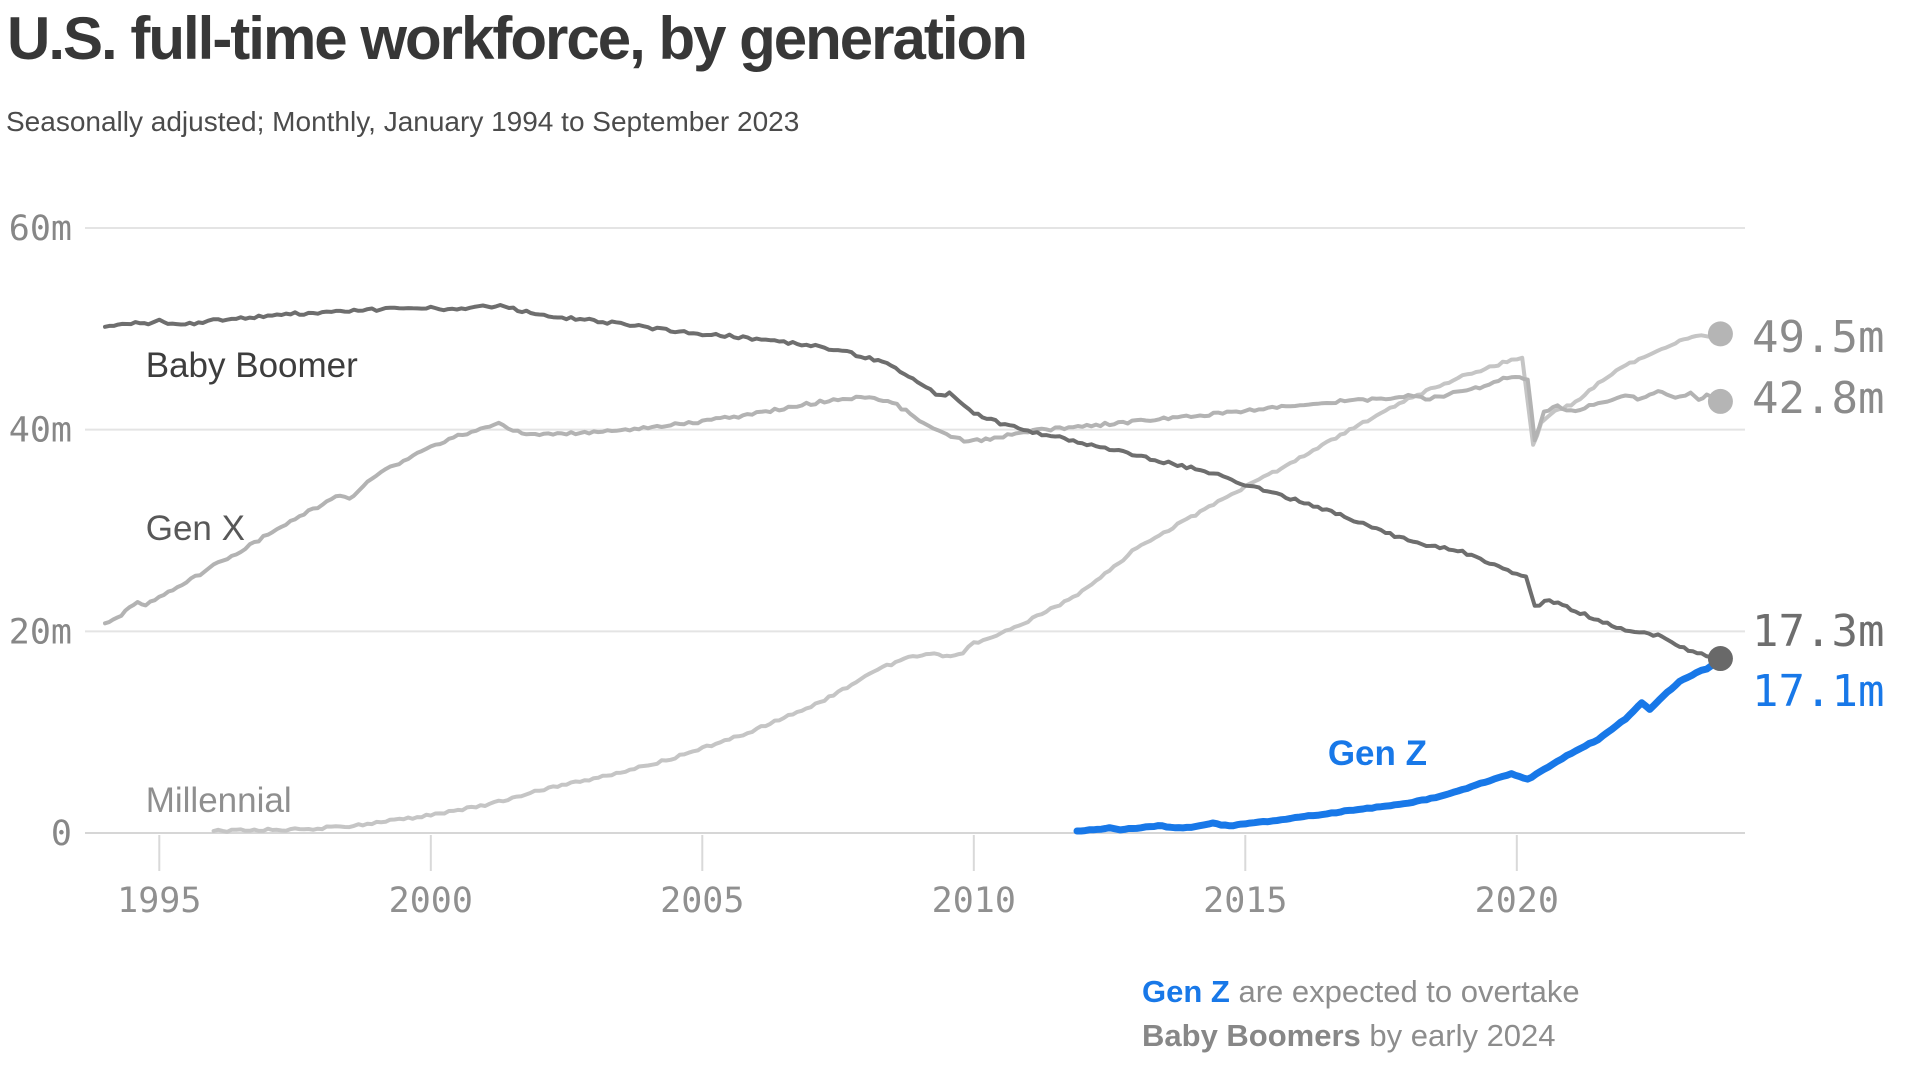 Image resolution: width=1920 pixels, height=1080 pixels. I want to click on x-axis-label-2015: 2015, so click(1245, 901).